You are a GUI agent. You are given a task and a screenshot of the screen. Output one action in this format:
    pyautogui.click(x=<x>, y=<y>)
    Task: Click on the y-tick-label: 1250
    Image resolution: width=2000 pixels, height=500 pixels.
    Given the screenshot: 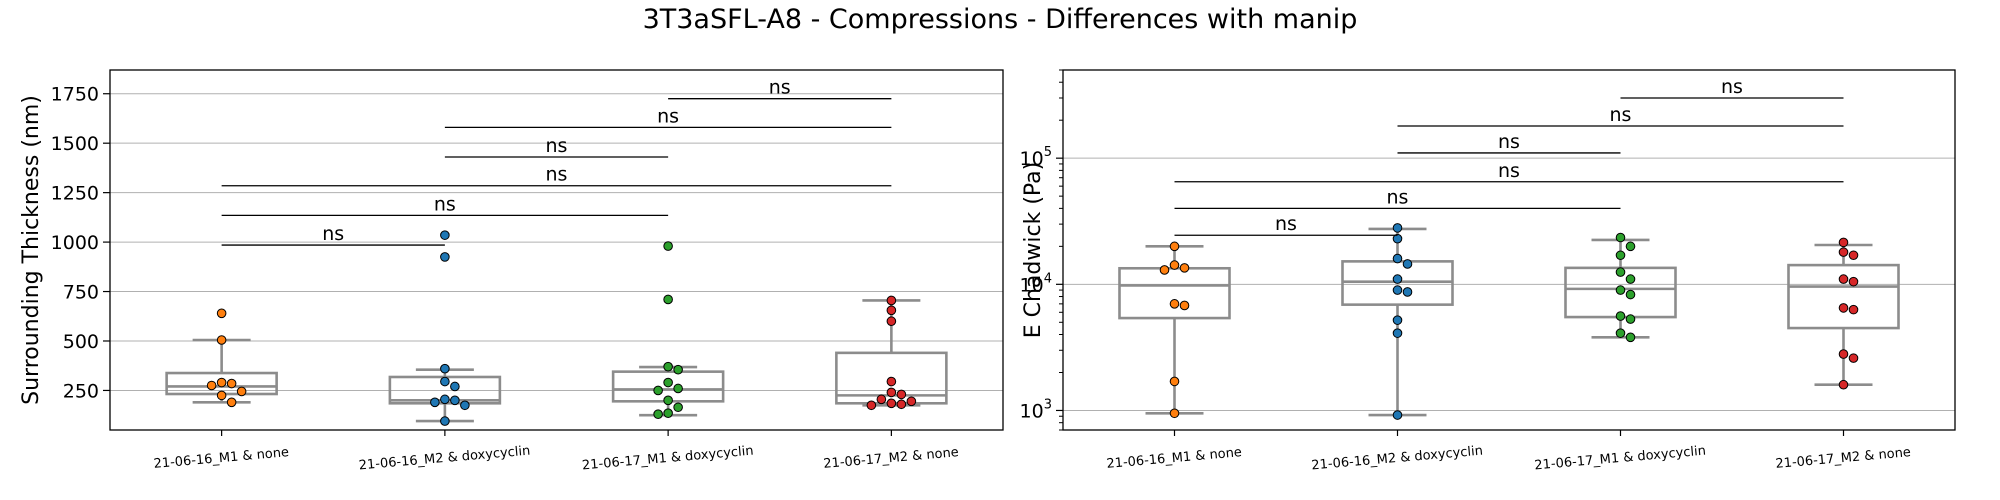 What is the action you would take?
    pyautogui.click(x=75, y=194)
    